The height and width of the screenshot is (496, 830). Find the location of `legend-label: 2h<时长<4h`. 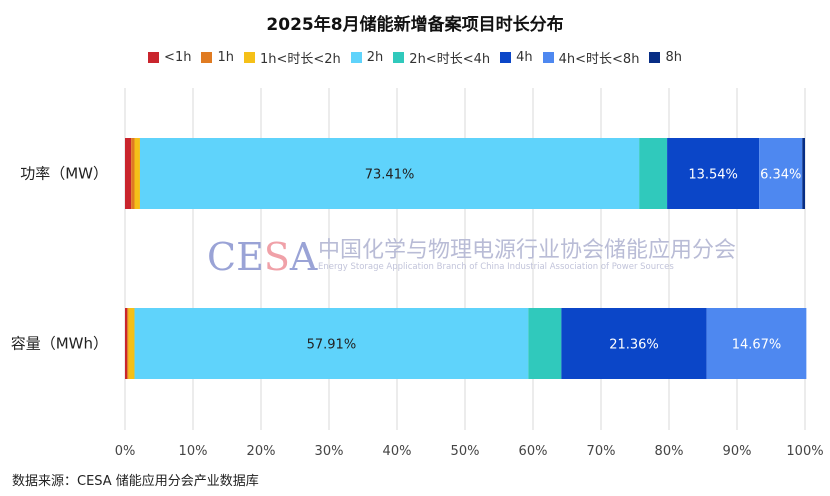

legend-label: 2h<时长<4h is located at coordinates (450, 59).